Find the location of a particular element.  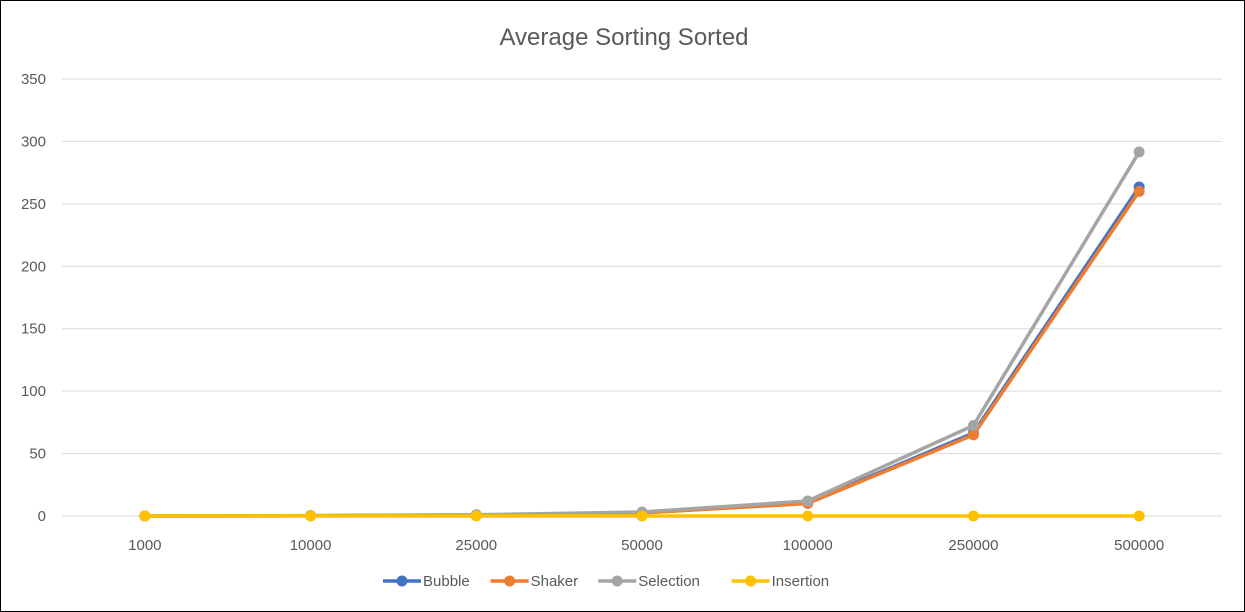

x-tick-label: 50000 is located at coordinates (642, 545).